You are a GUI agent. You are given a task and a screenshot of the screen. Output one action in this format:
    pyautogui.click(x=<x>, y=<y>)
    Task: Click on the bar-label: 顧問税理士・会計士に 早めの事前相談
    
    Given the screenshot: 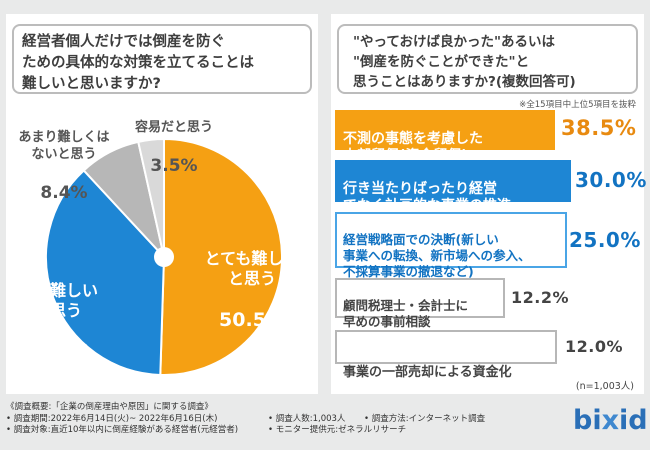 What is the action you would take?
    pyautogui.click(x=406, y=313)
    